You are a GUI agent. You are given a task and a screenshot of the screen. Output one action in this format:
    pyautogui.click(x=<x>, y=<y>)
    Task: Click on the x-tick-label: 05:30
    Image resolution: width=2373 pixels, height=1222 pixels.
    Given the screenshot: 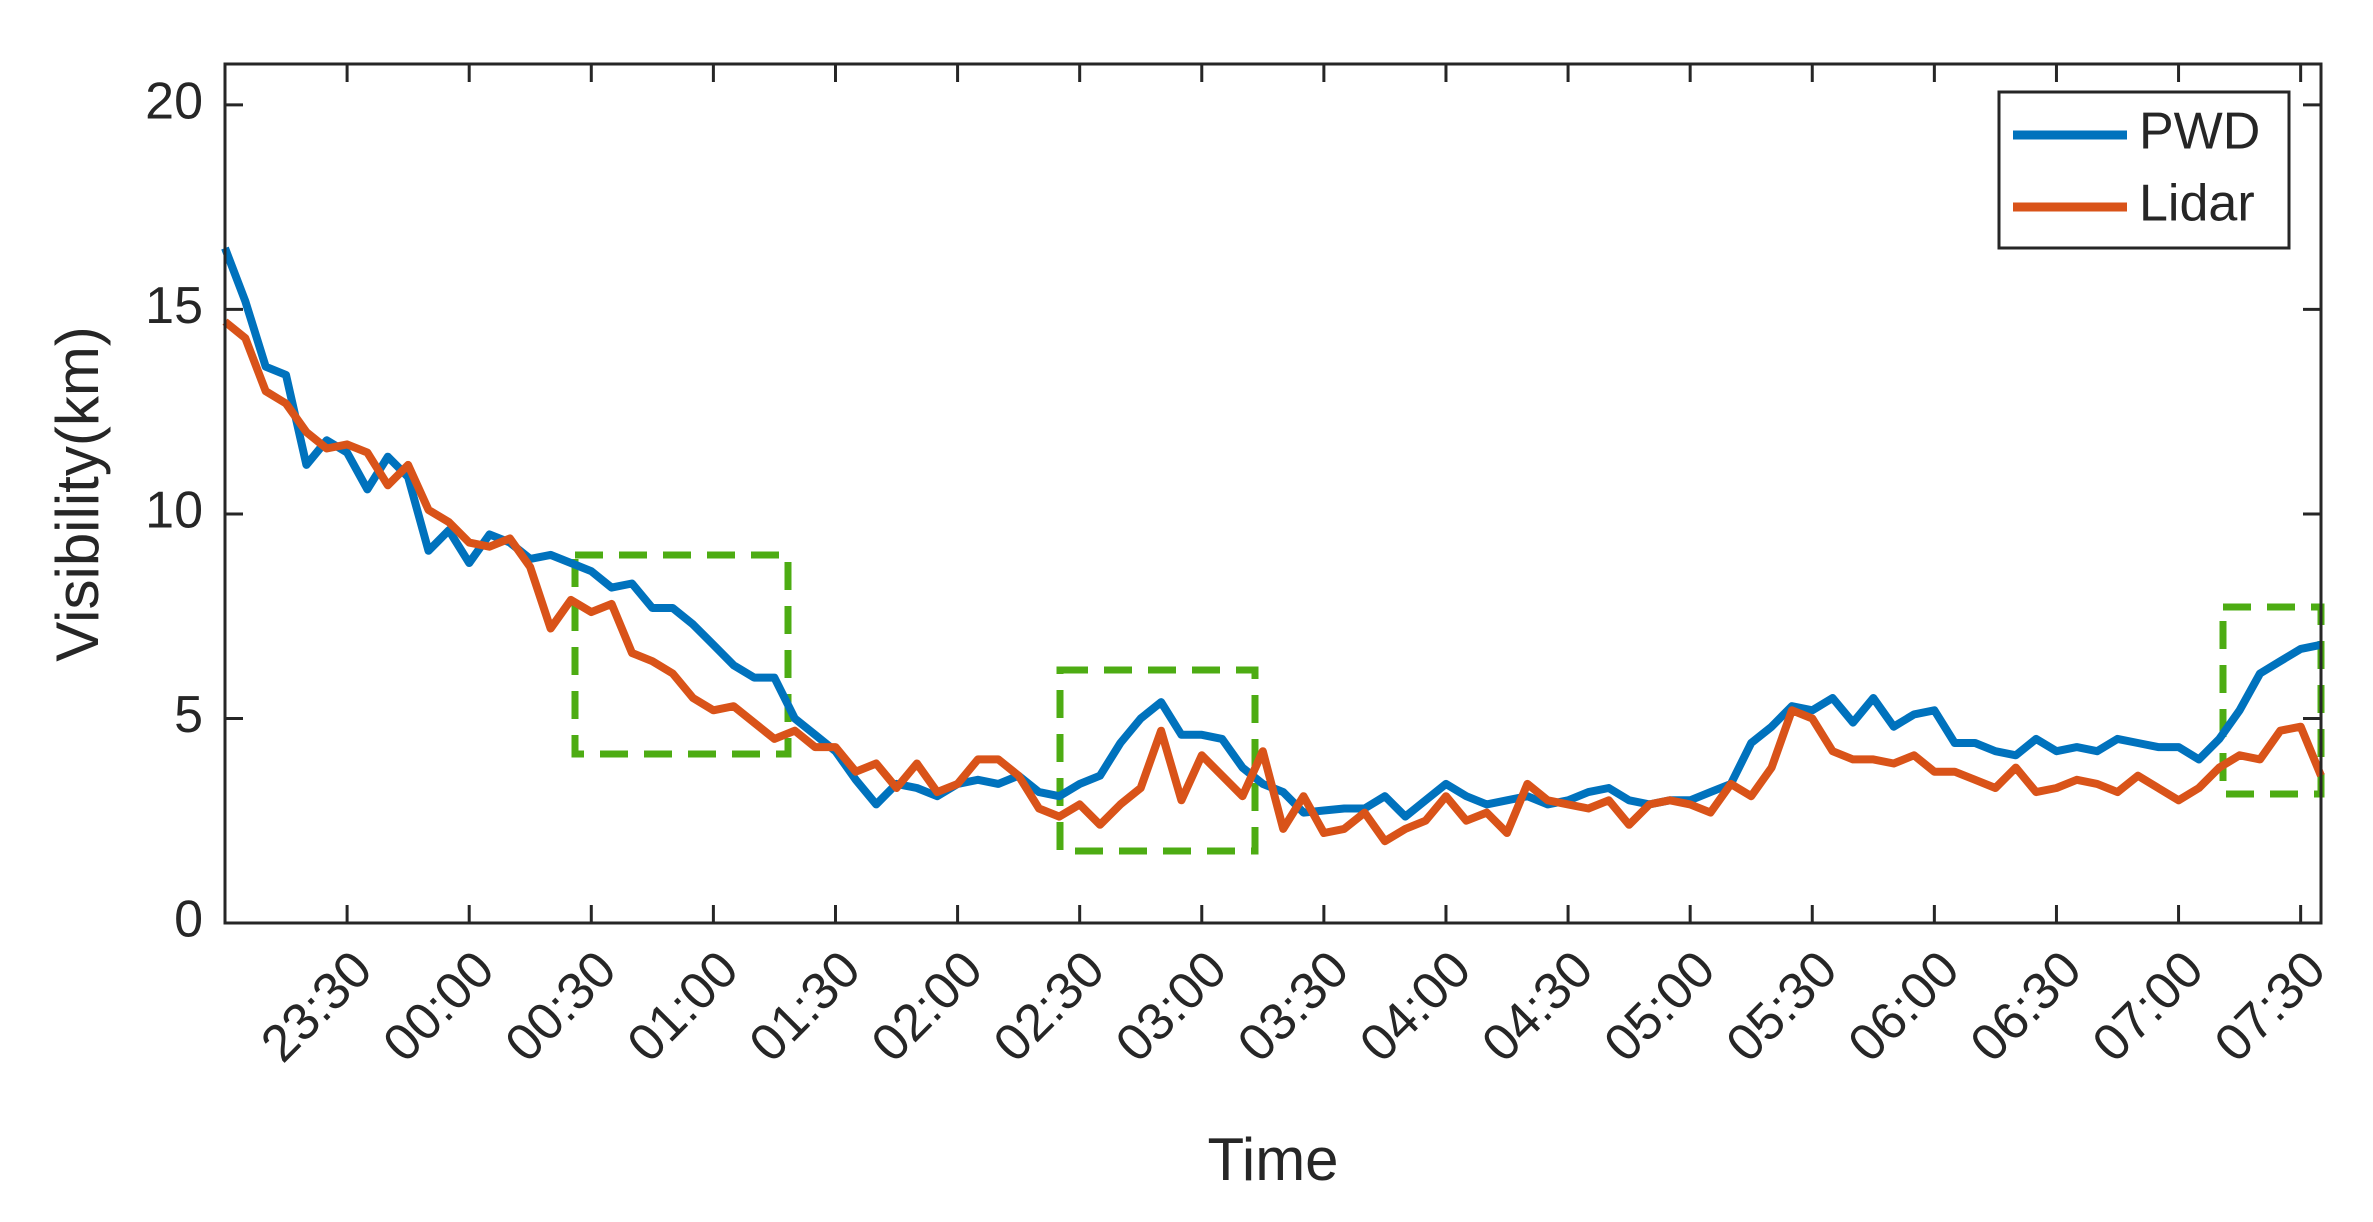 What is the action you would take?
    pyautogui.click(x=1781, y=1006)
    